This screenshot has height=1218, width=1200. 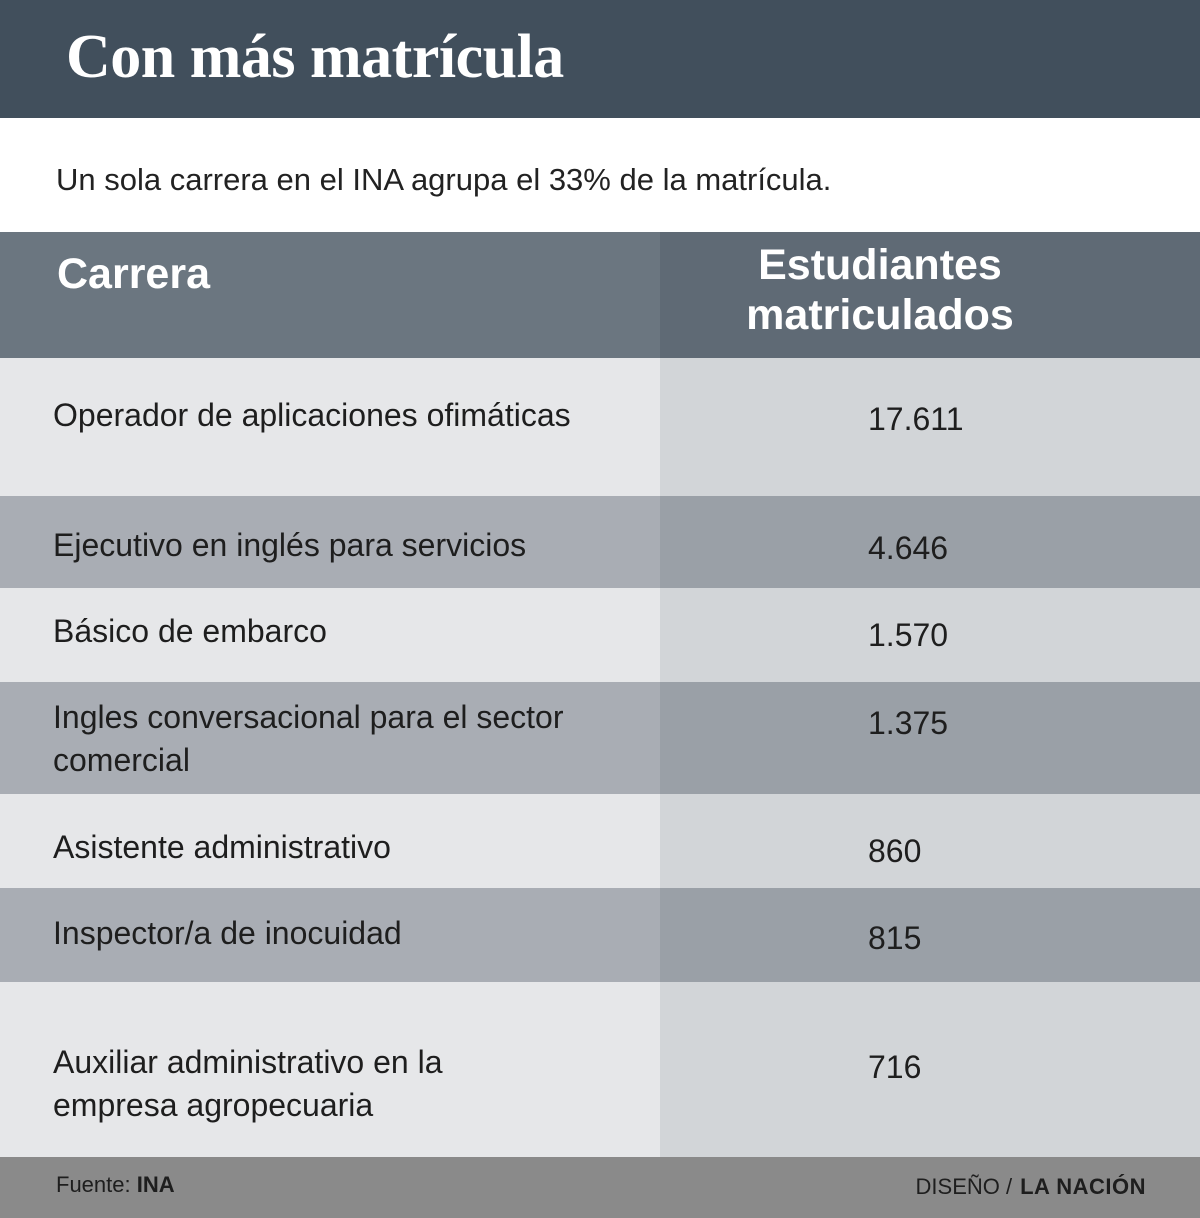 I want to click on header-cell-estudiantes-bg, so click(x=930, y=295).